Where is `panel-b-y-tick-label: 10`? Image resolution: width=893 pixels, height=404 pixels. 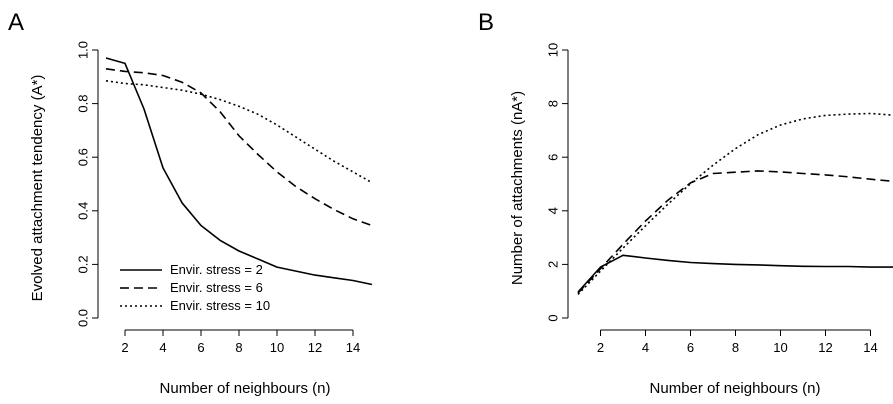
panel-b-y-tick-label: 10 is located at coordinates (552, 50).